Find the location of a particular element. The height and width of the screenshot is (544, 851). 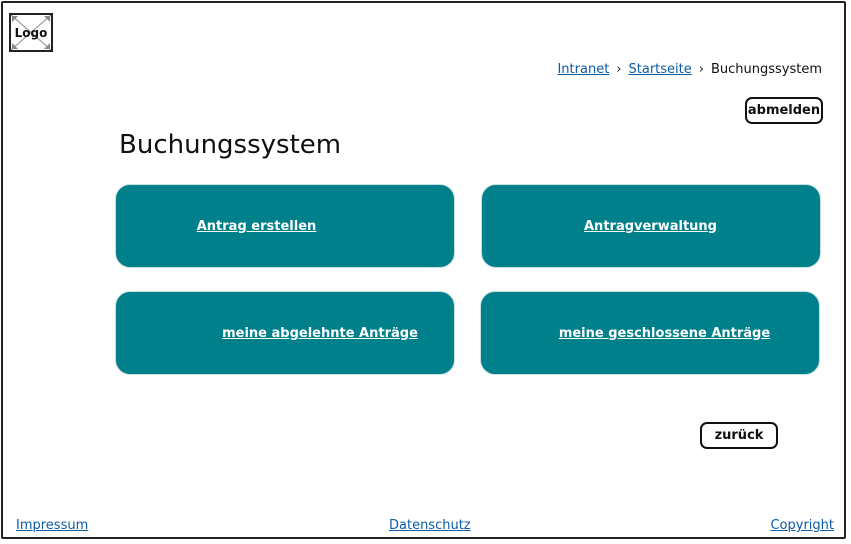

breadcrumb: Intranet › Startseite › Buchungssystem is located at coordinates (689, 69).